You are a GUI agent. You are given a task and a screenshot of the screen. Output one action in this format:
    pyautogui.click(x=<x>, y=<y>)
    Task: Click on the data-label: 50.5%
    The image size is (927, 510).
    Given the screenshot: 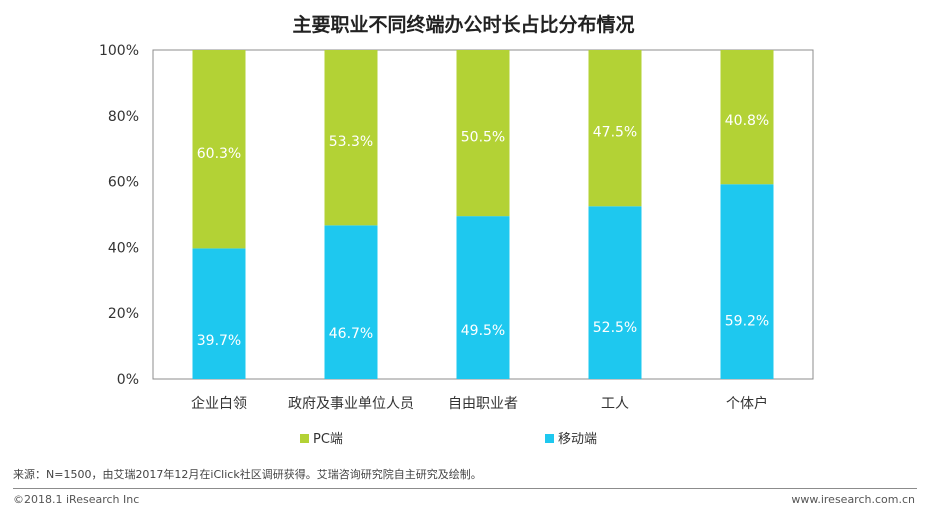 What is the action you would take?
    pyautogui.click(x=483, y=137)
    